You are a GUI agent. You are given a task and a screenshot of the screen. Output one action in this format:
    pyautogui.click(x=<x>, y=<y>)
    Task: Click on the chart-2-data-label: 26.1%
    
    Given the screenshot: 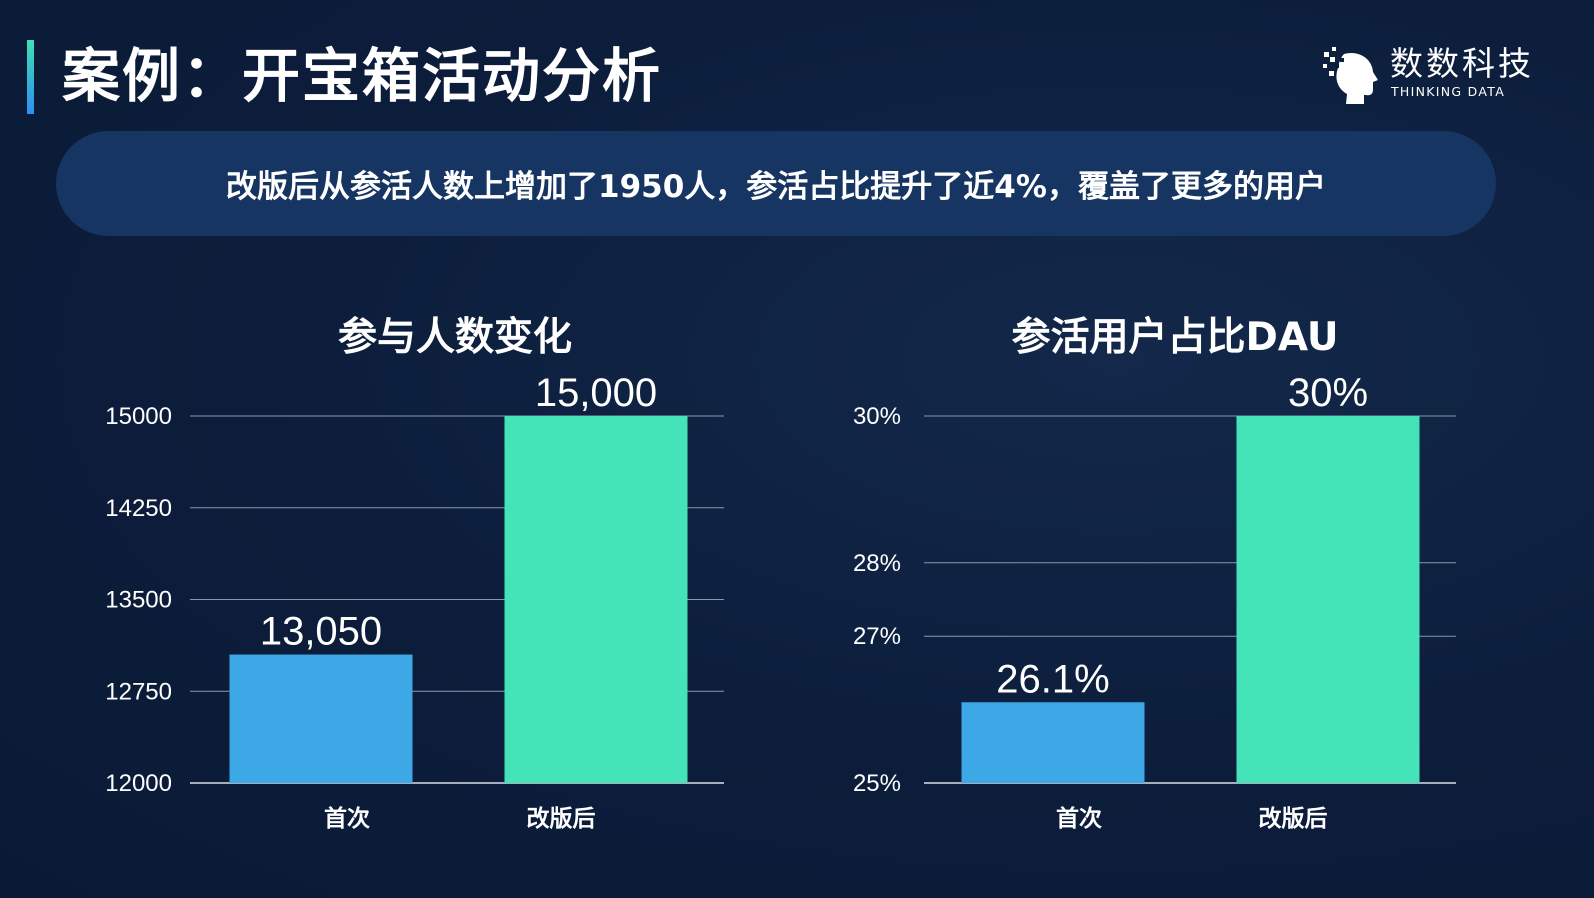 What is the action you would take?
    pyautogui.click(x=1052, y=679)
    